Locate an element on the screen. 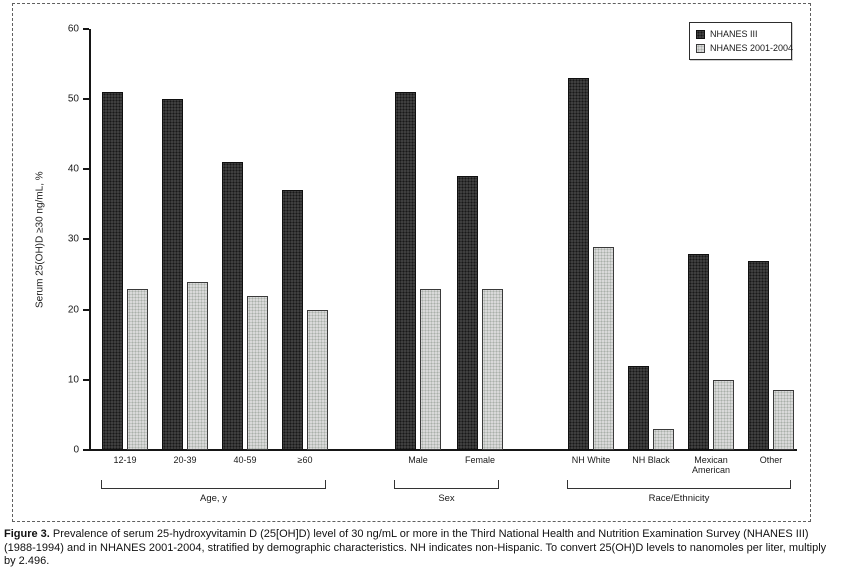  category-label-20-39: 20-39 is located at coordinates (185, 460).